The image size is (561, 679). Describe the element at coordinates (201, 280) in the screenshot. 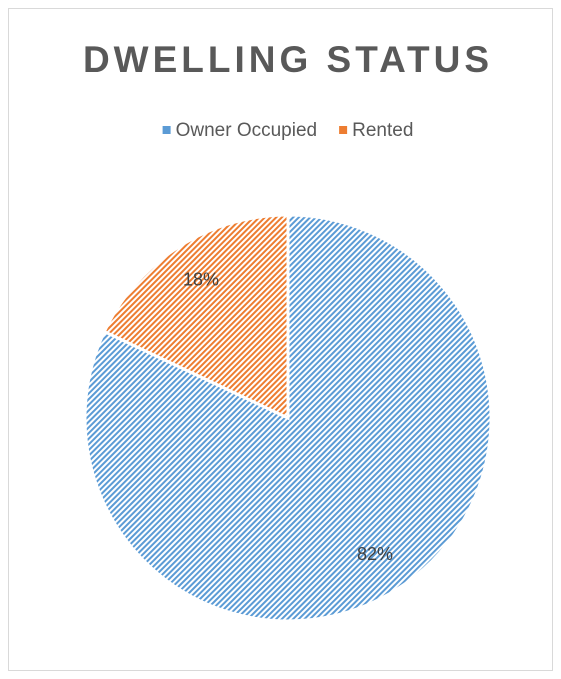

I see `data-label: 18%` at that location.